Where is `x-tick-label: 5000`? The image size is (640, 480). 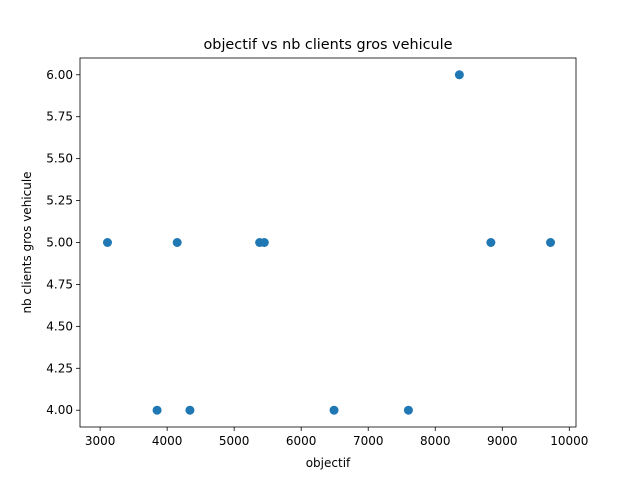 x-tick-label: 5000 is located at coordinates (234, 441).